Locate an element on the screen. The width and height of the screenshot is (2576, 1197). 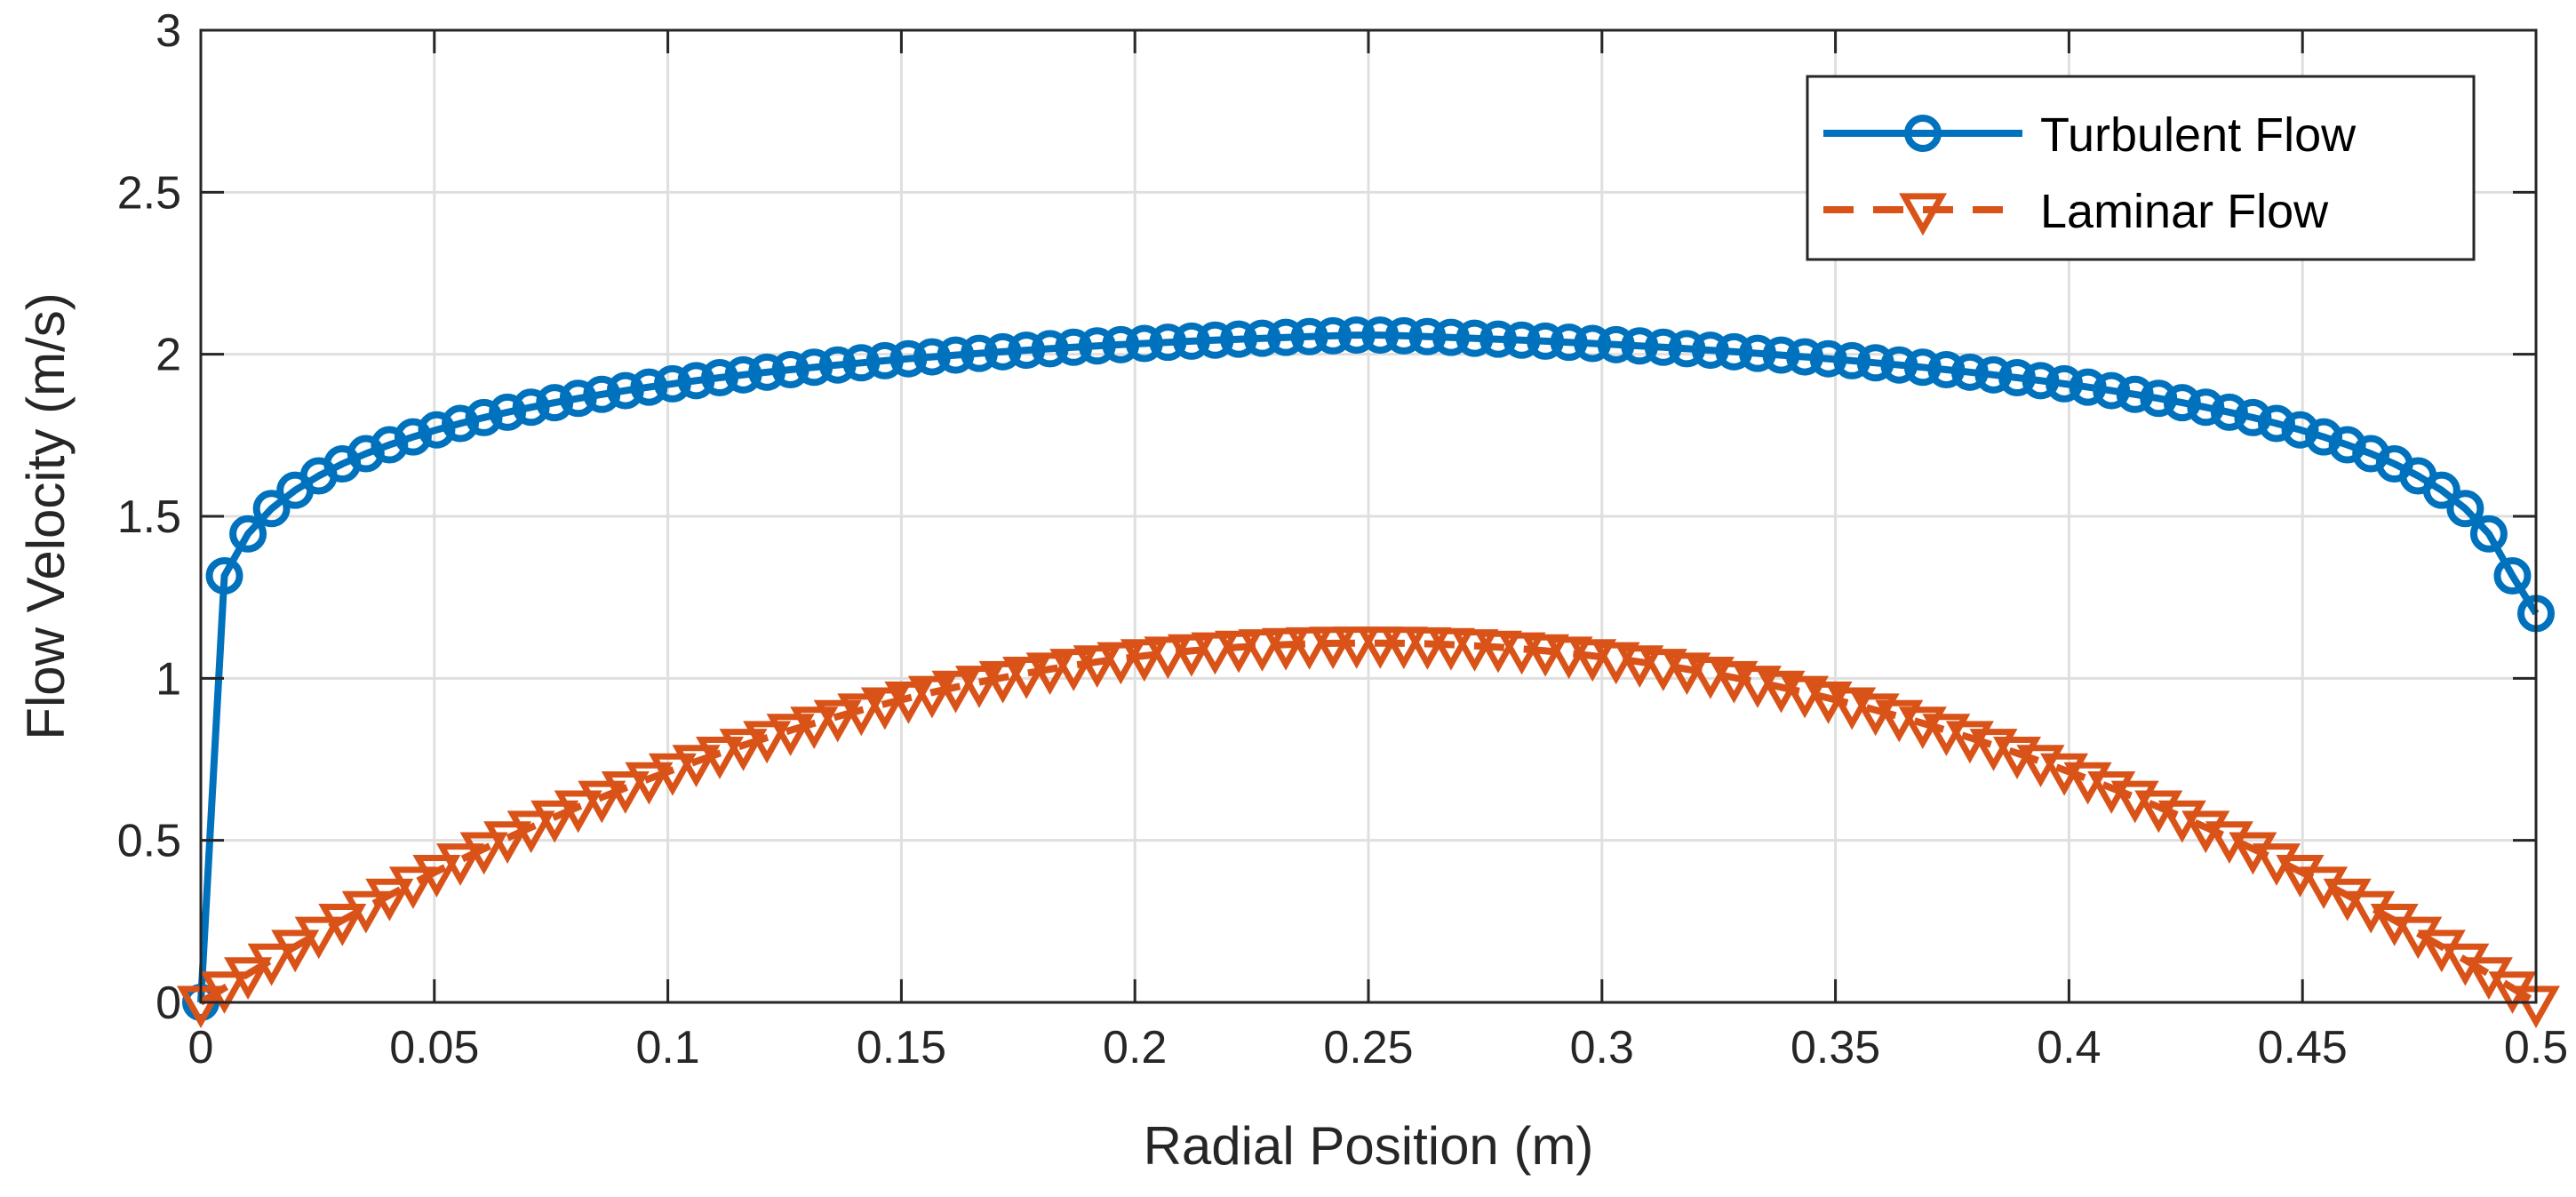
legend-label-turbulent: Turbulent Flow is located at coordinates (2198, 135).